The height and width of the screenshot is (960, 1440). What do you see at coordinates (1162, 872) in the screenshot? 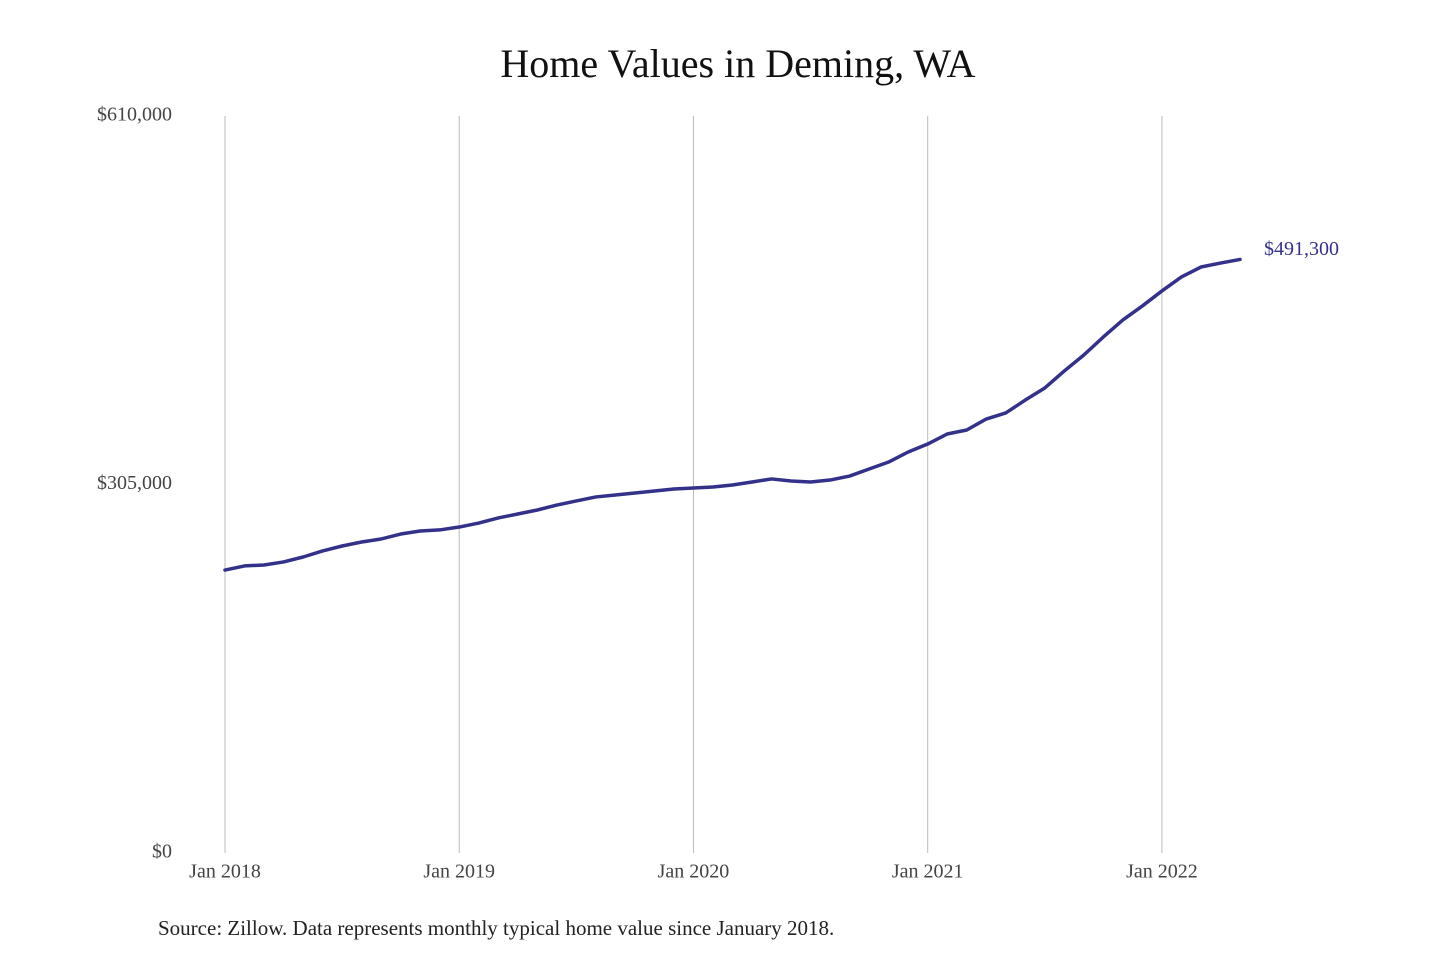
I see `x-tick-label: Jan 2022` at bounding box center [1162, 872].